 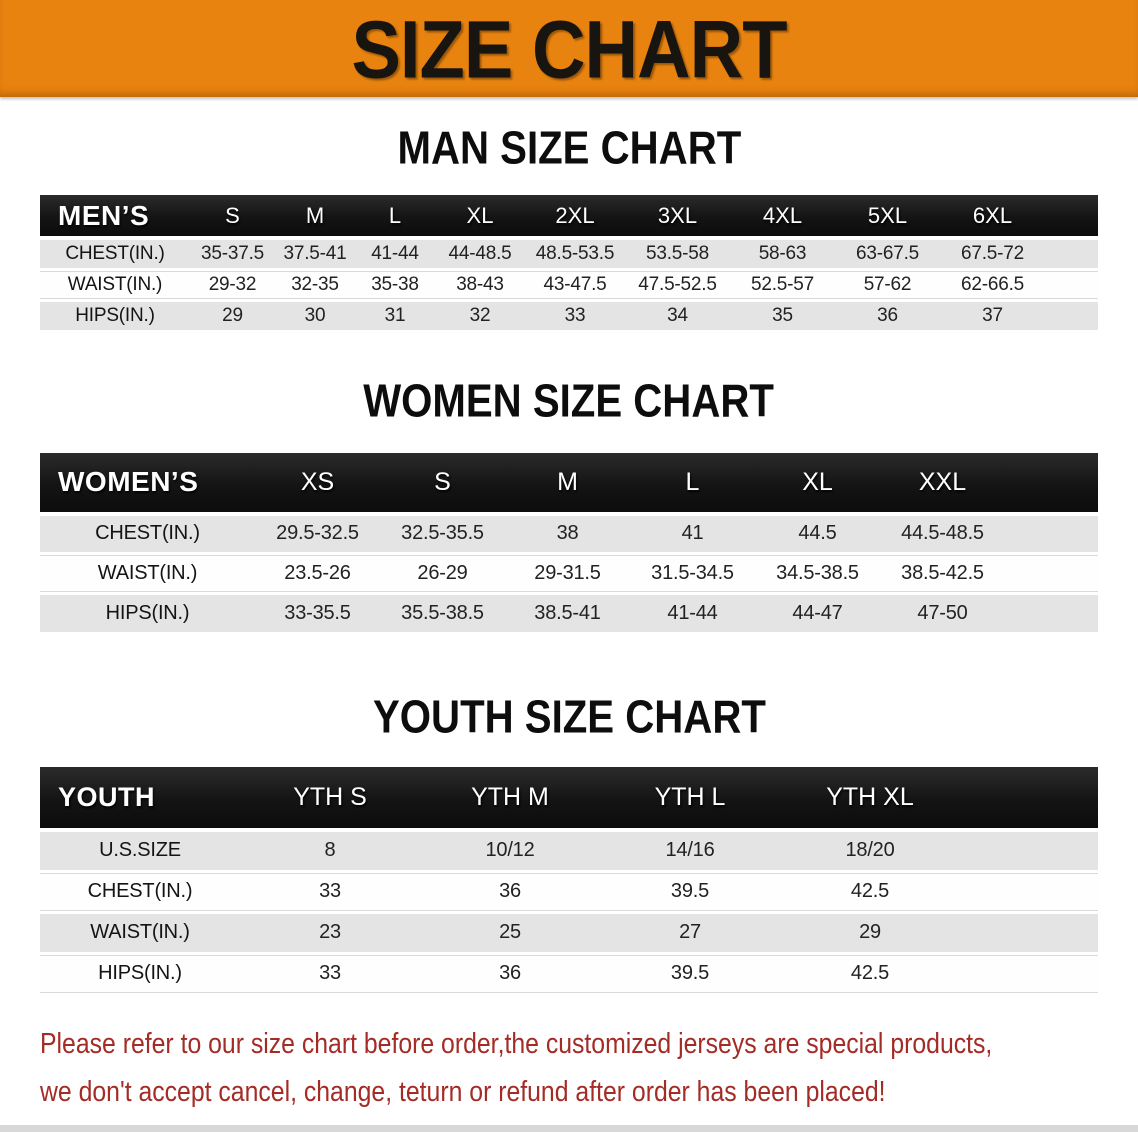 What do you see at coordinates (887, 254) in the screenshot?
I see `size-cell: 63-67.5` at bounding box center [887, 254].